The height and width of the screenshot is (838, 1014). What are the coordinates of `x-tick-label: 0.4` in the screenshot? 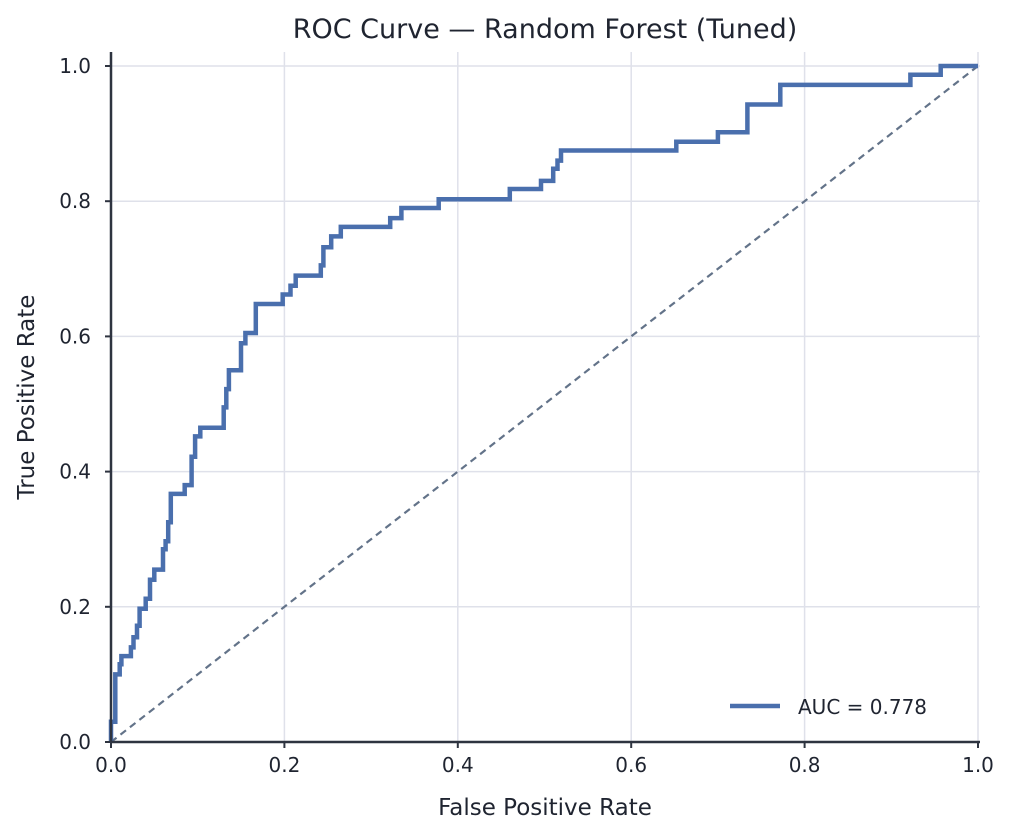 It's located at (458, 765).